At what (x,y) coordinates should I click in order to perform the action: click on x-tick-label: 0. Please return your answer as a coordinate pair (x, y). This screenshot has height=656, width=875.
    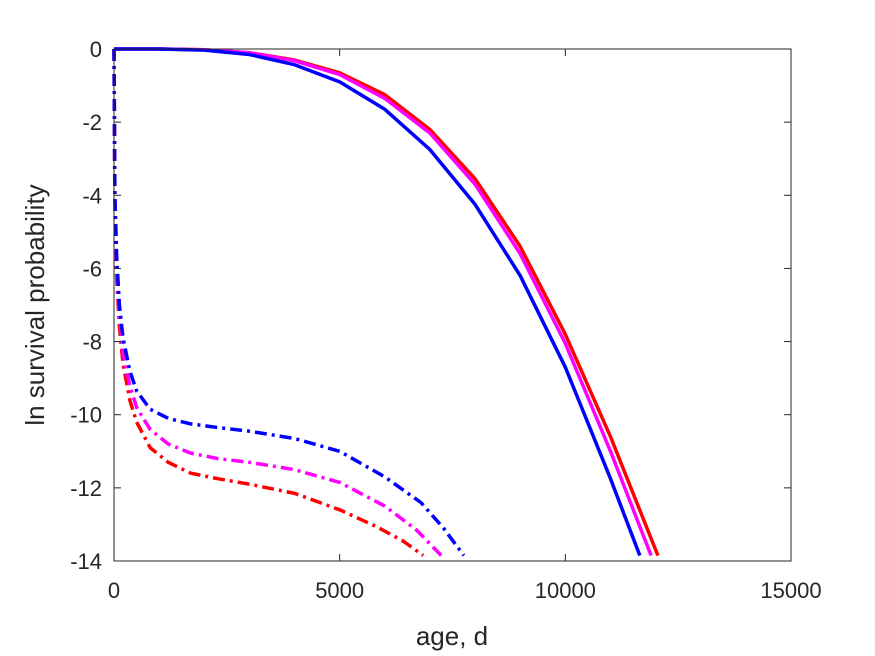
    Looking at the image, I should click on (114, 590).